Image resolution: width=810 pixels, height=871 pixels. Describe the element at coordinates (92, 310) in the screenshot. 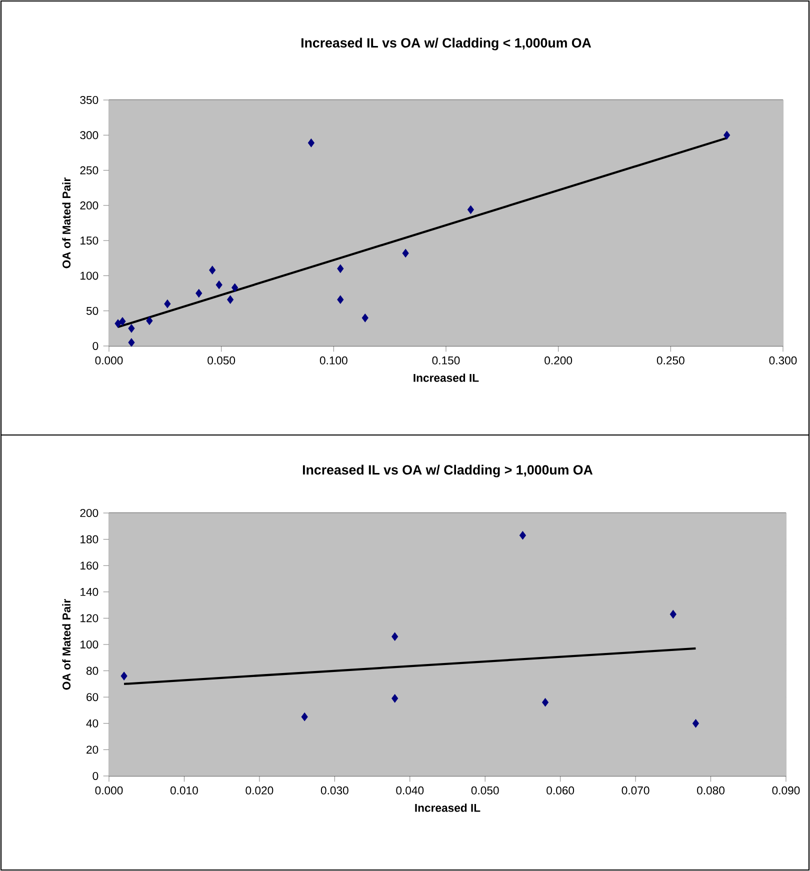

I see `y-tick-label: 50` at that location.